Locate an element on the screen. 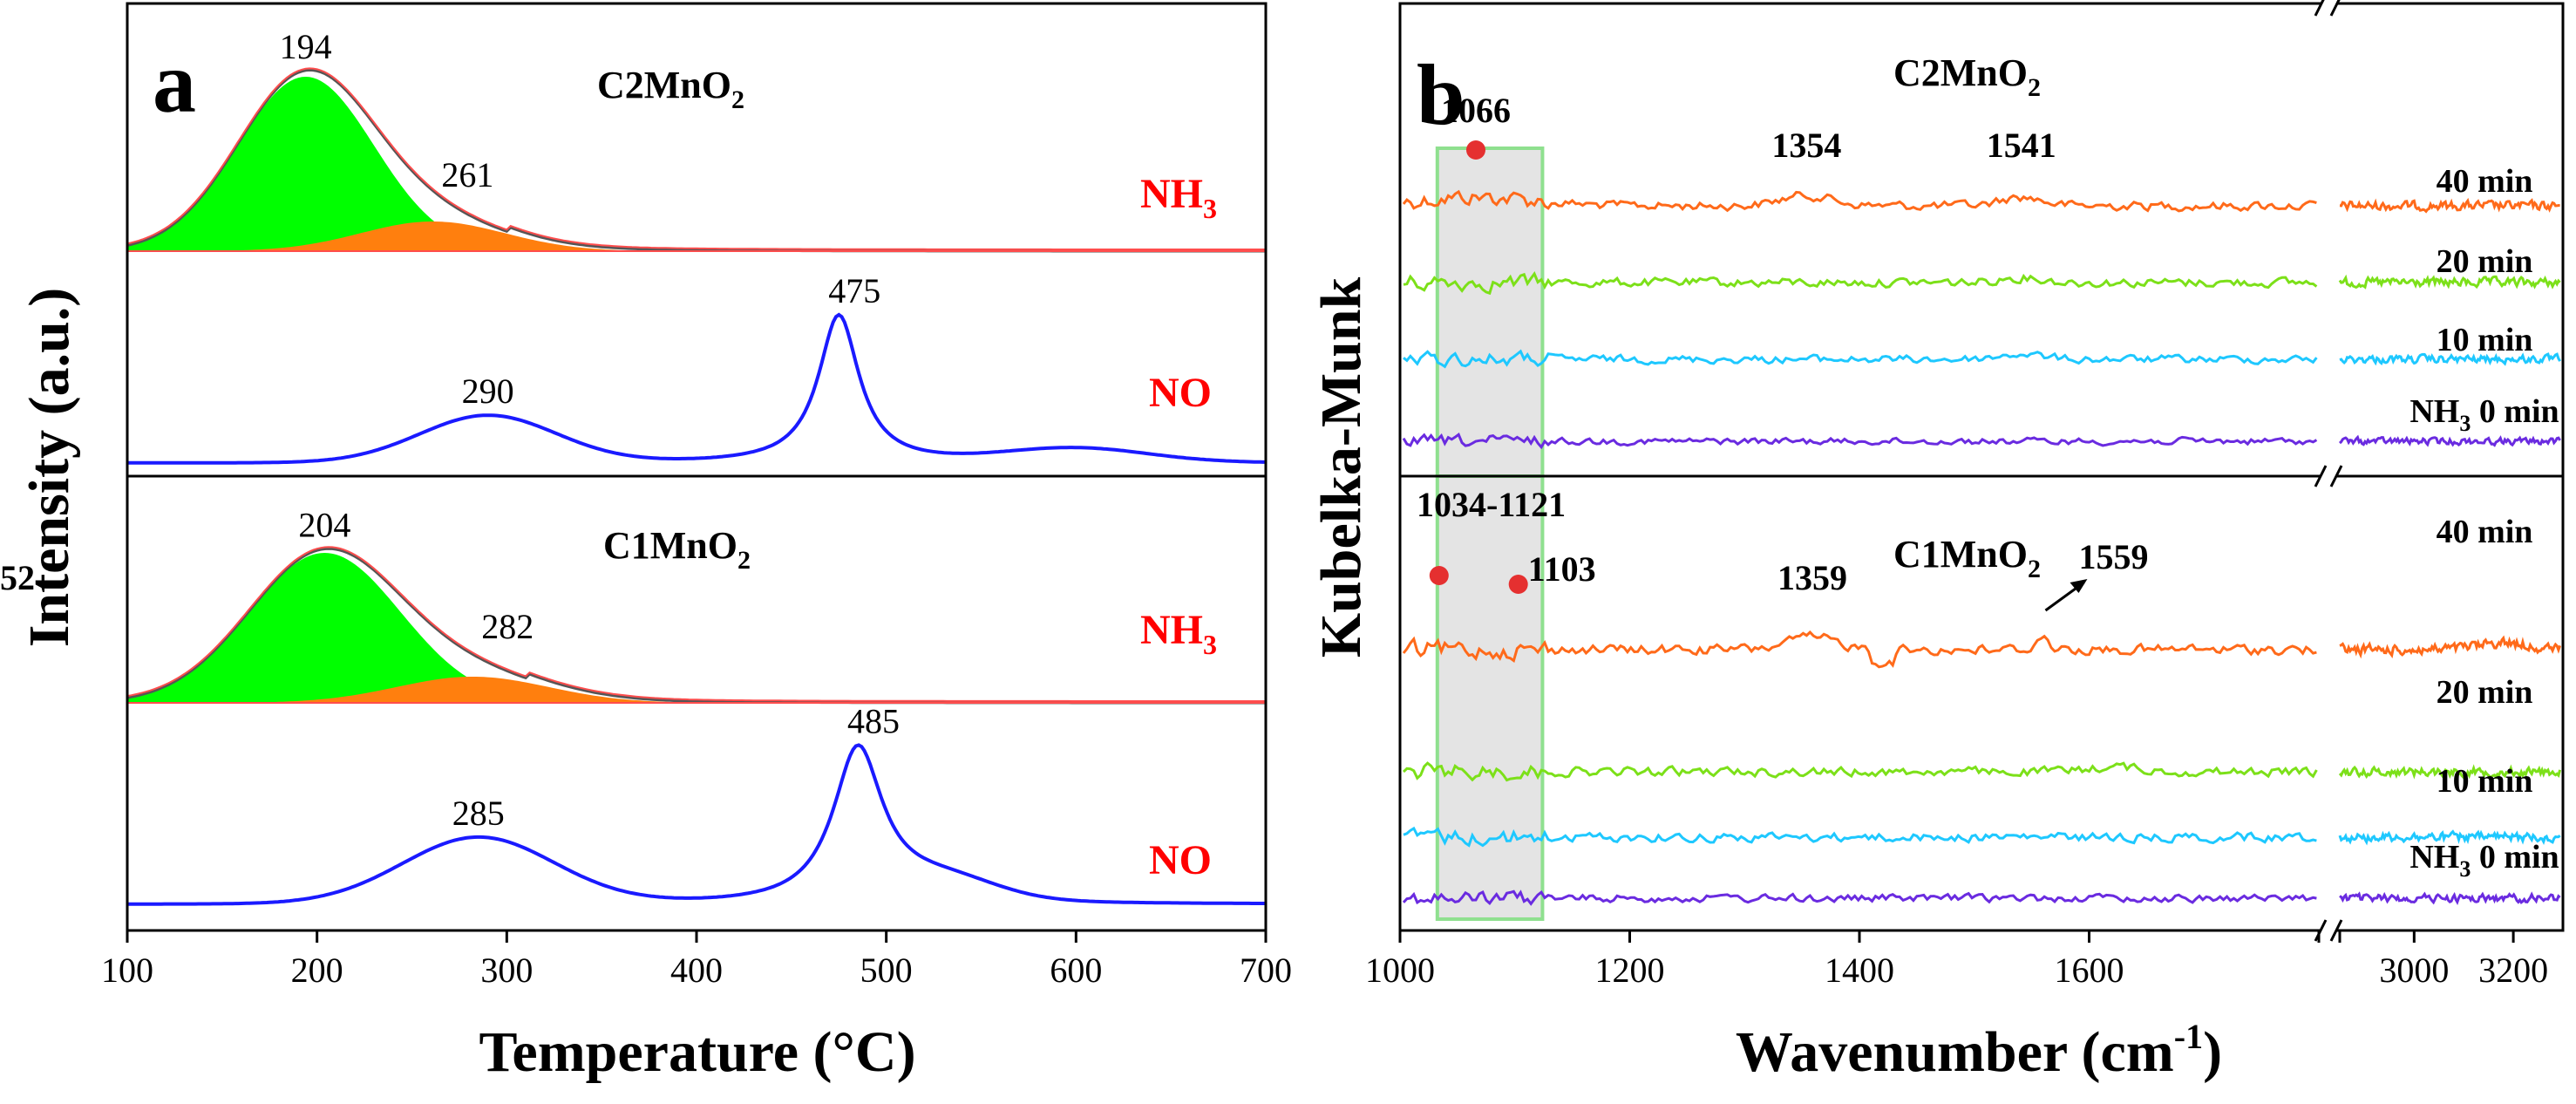  a-gas-3-main: NH is located at coordinates (1171, 630).